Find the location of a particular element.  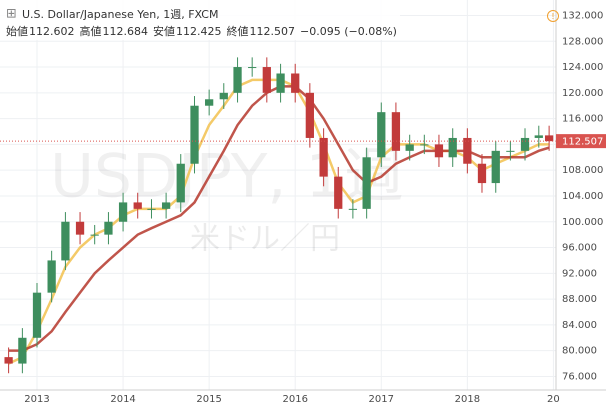

y-tick-label: 100.000 is located at coordinates (582, 222).